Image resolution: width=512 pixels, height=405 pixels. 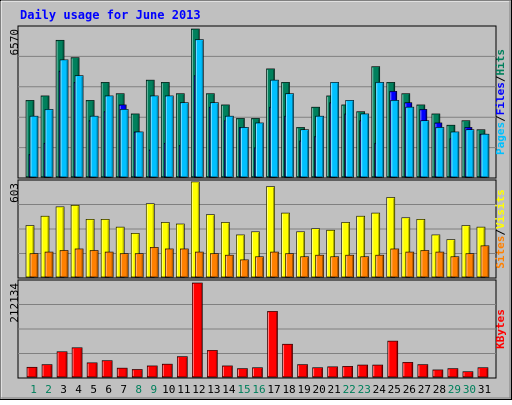 I want to click on x-tick-label: 16, so click(x=258, y=389).